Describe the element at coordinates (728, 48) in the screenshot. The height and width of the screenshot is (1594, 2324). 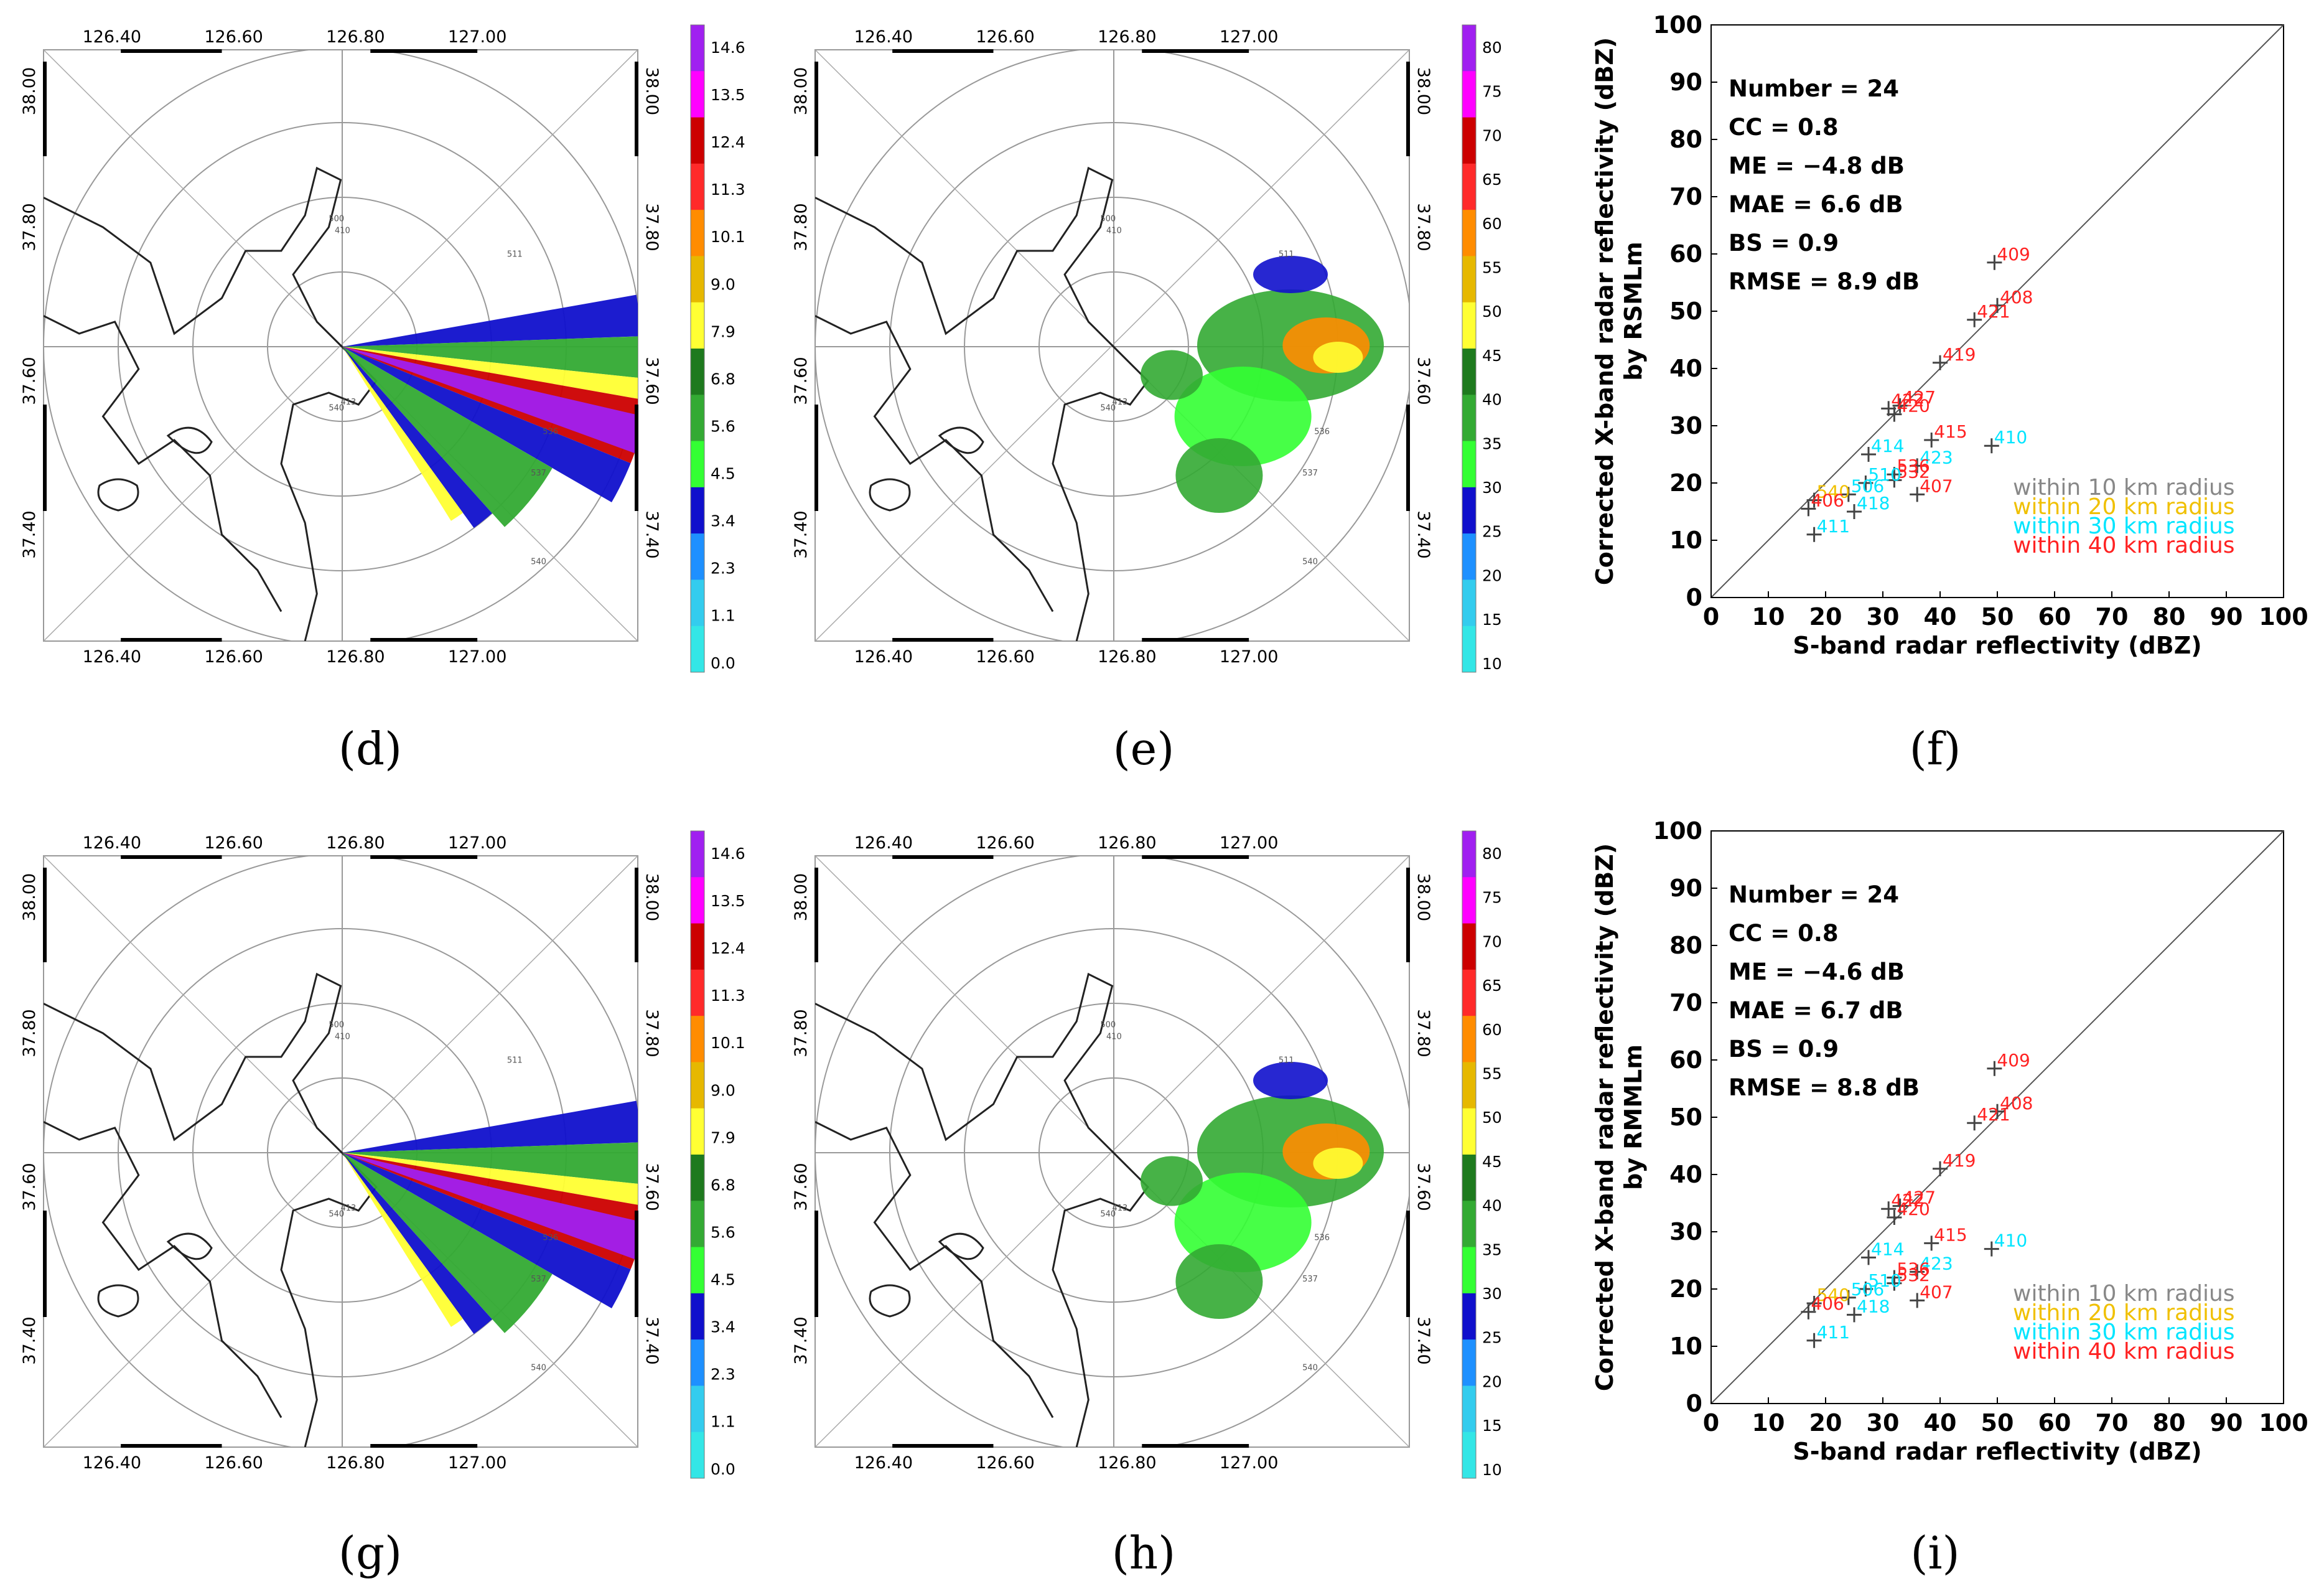
I see `colorbar-tick-label: 14.6` at that location.